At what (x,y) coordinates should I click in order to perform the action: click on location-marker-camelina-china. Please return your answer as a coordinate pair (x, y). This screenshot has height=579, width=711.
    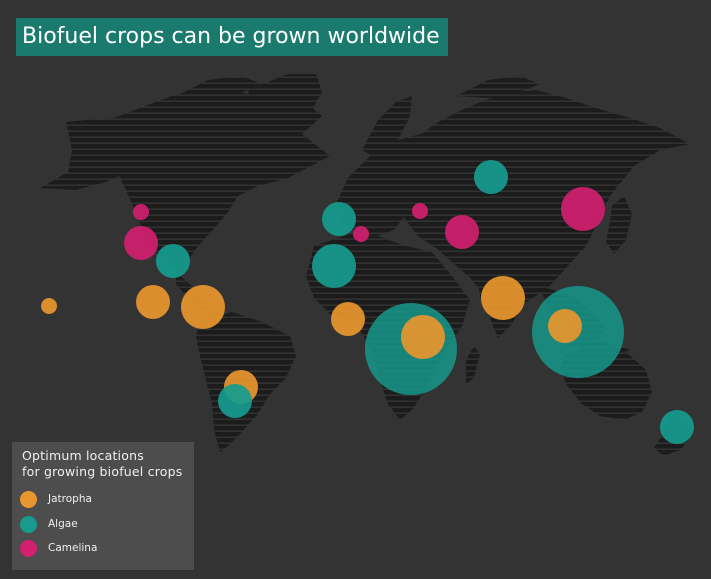
    Looking at the image, I should click on (583, 209).